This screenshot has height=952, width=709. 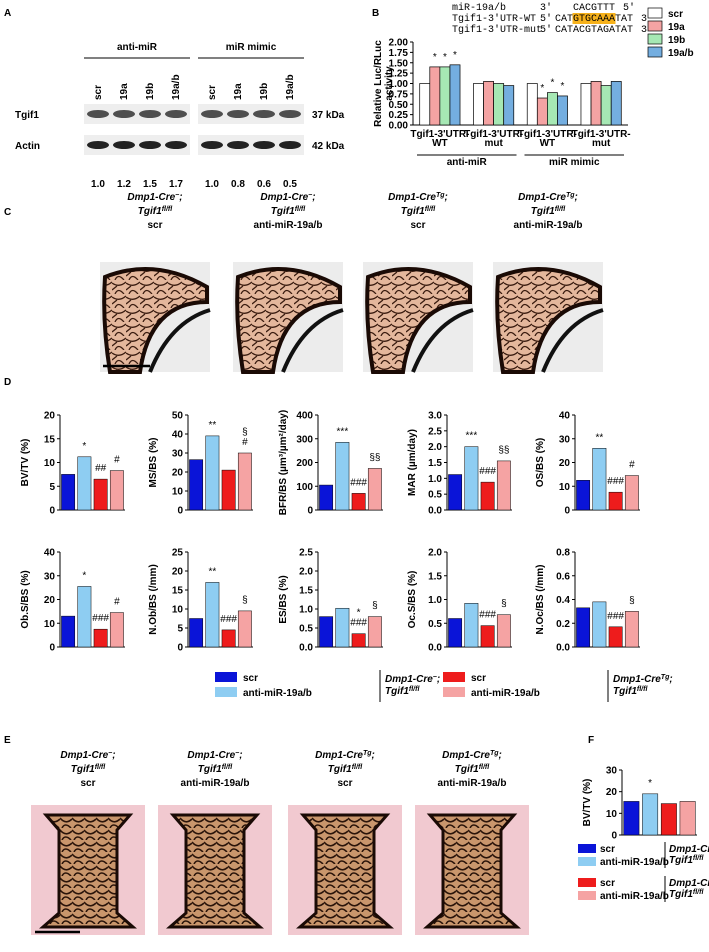 I want to click on legend-label: 19a/b, so click(x=681, y=53).